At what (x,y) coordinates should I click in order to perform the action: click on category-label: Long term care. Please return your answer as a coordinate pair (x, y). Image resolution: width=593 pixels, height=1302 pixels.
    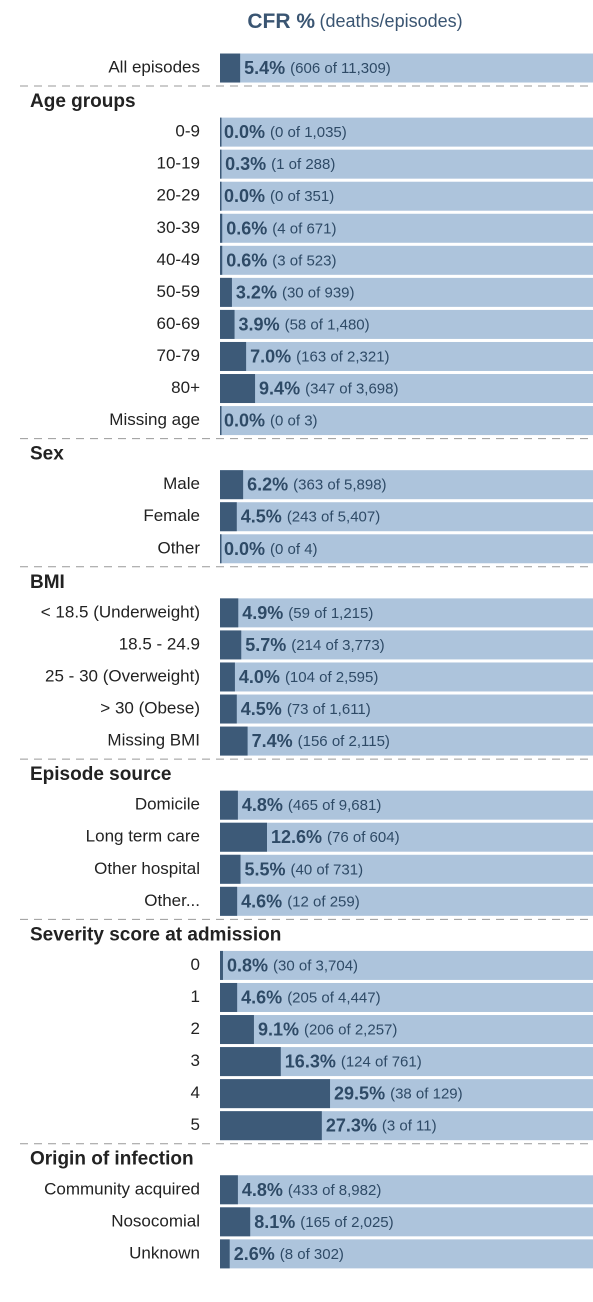
    Looking at the image, I should click on (143, 836).